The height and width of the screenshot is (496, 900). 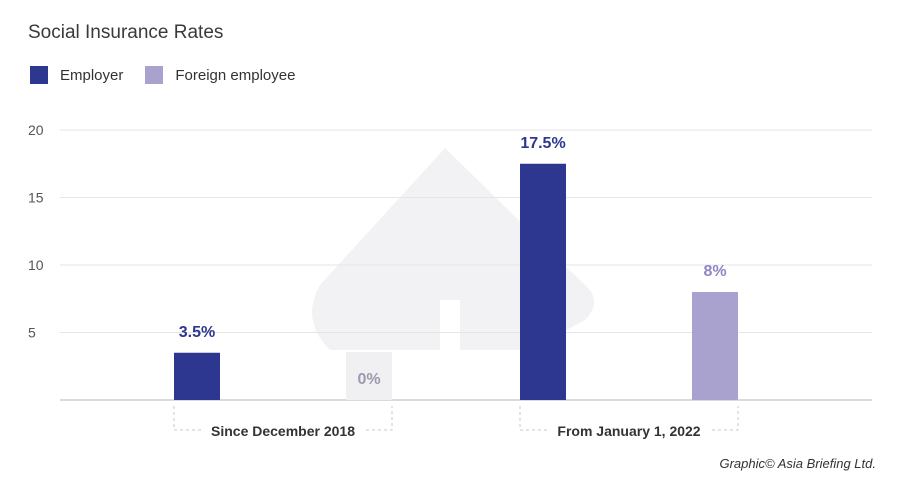 I want to click on legend-swatch-foreign-employee, so click(x=154, y=75).